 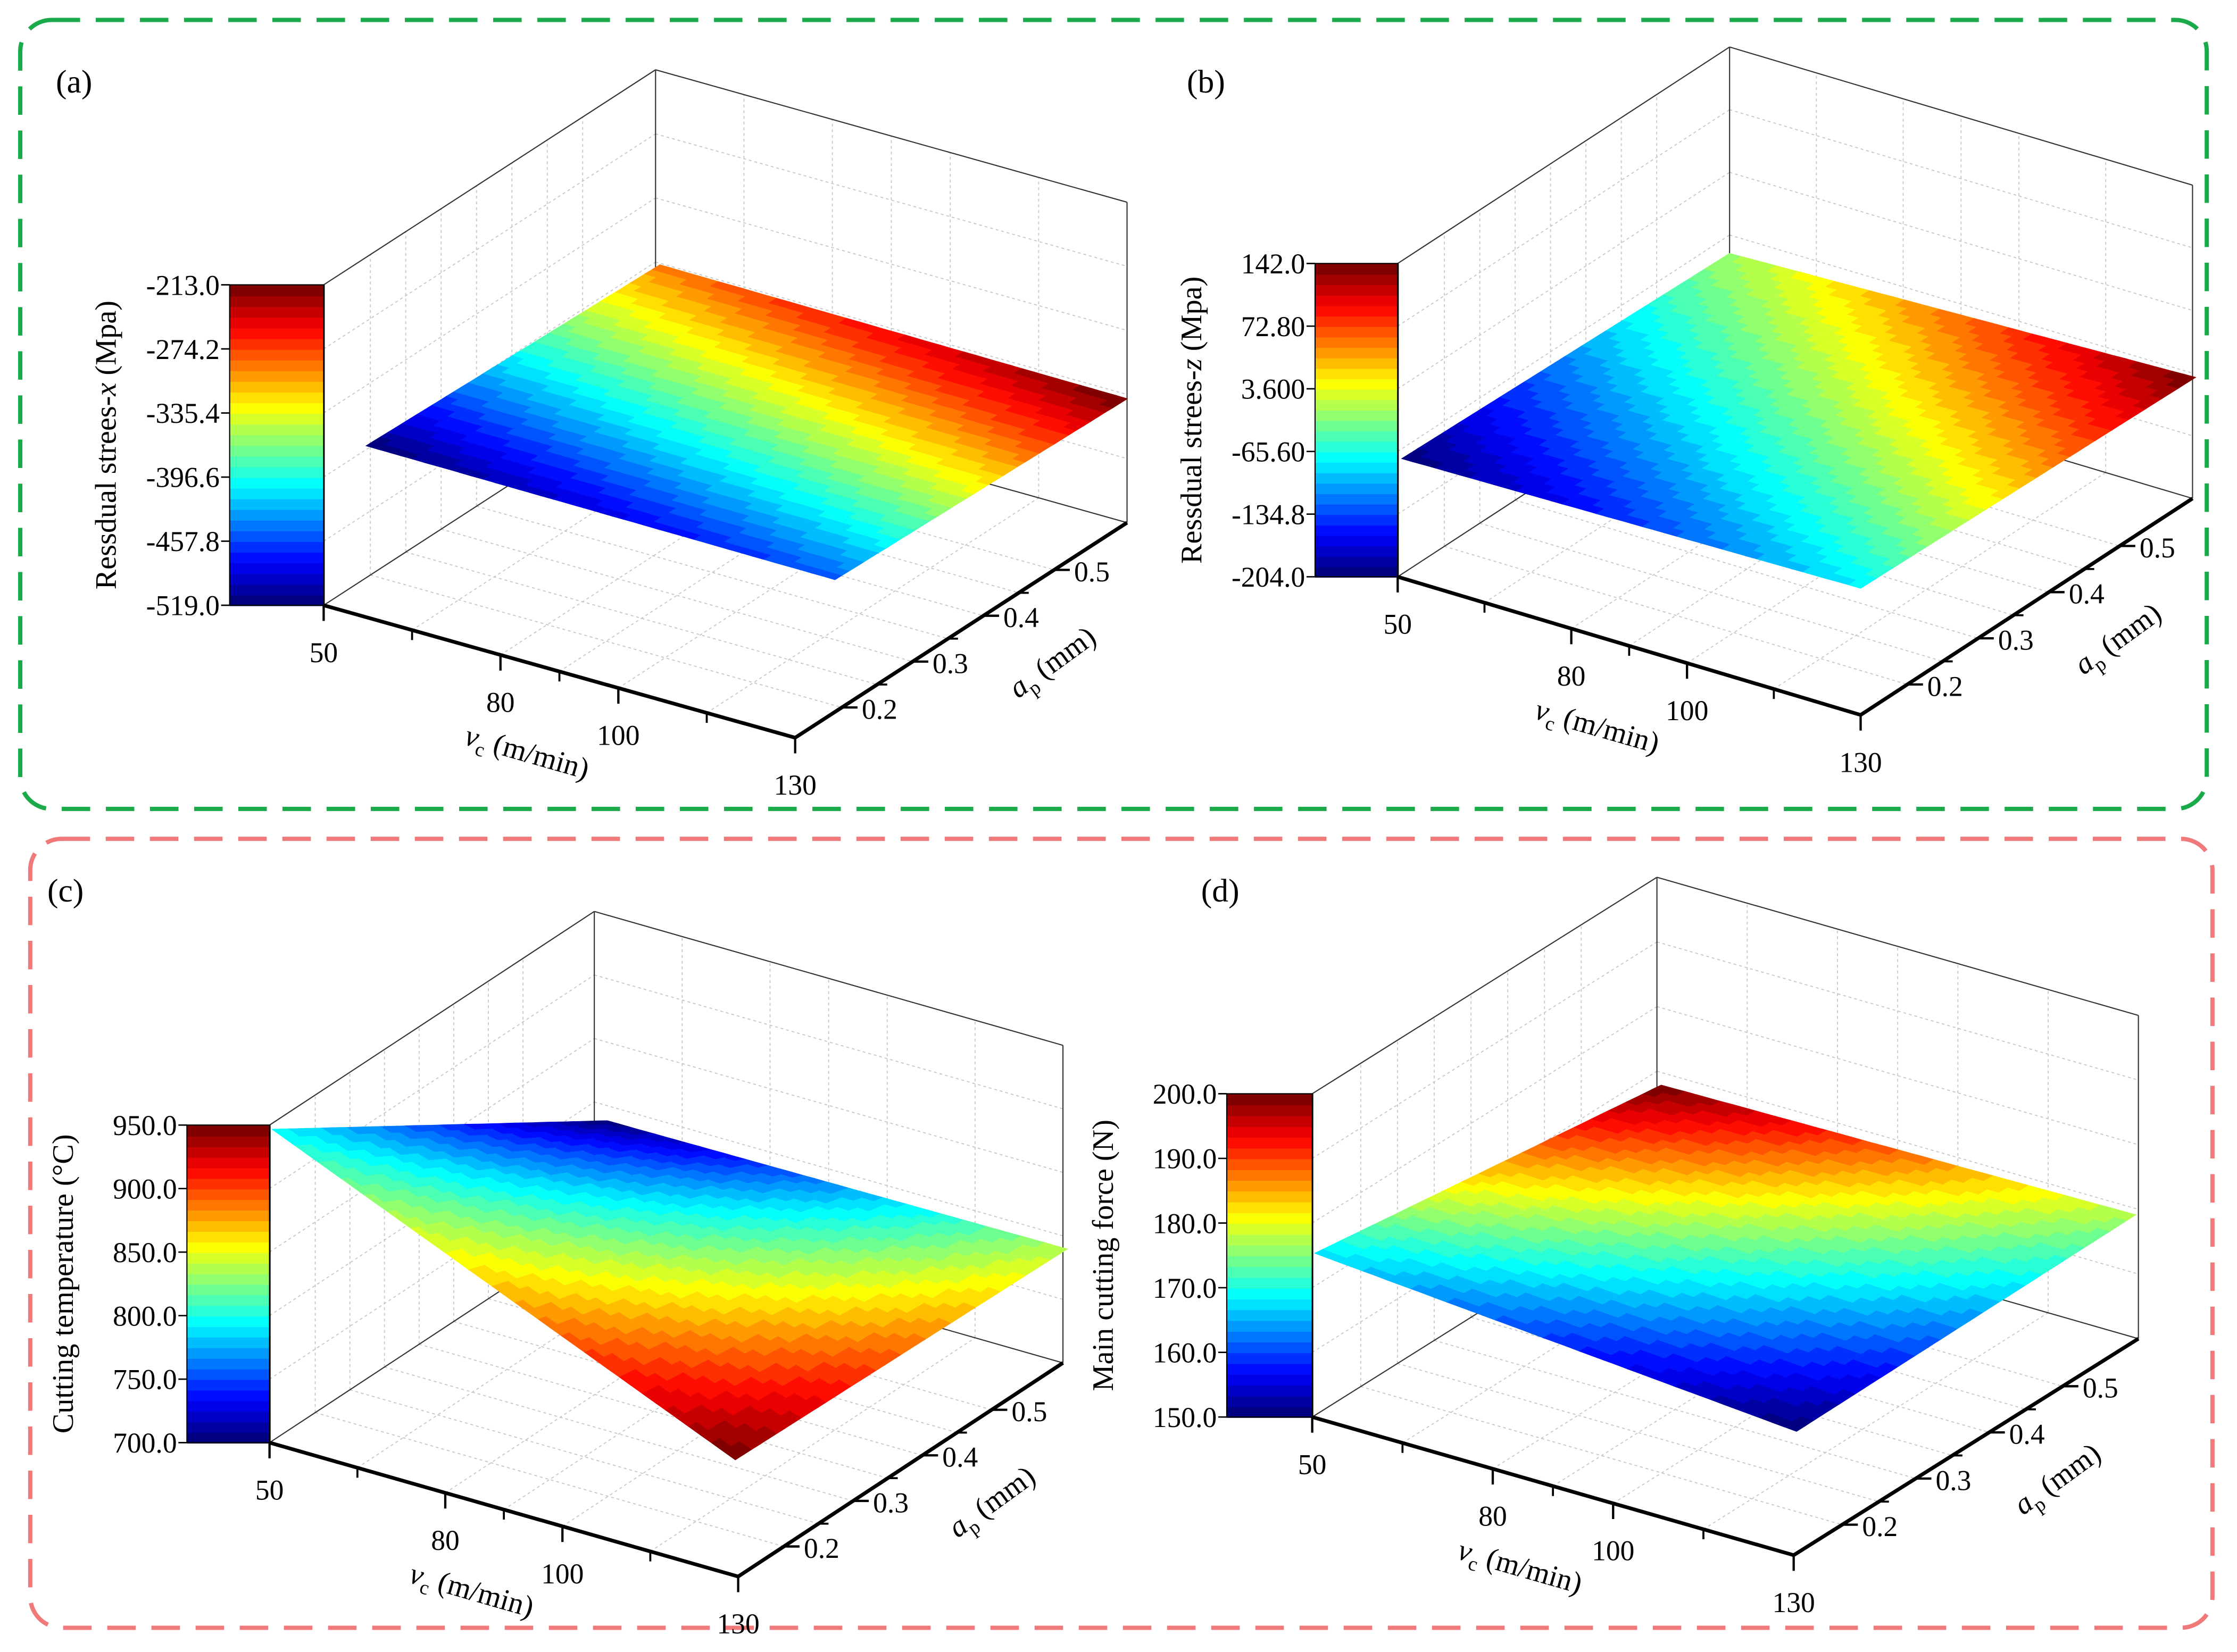 I want to click on colorbar-tick-label: -204.0, so click(x=1268, y=577).